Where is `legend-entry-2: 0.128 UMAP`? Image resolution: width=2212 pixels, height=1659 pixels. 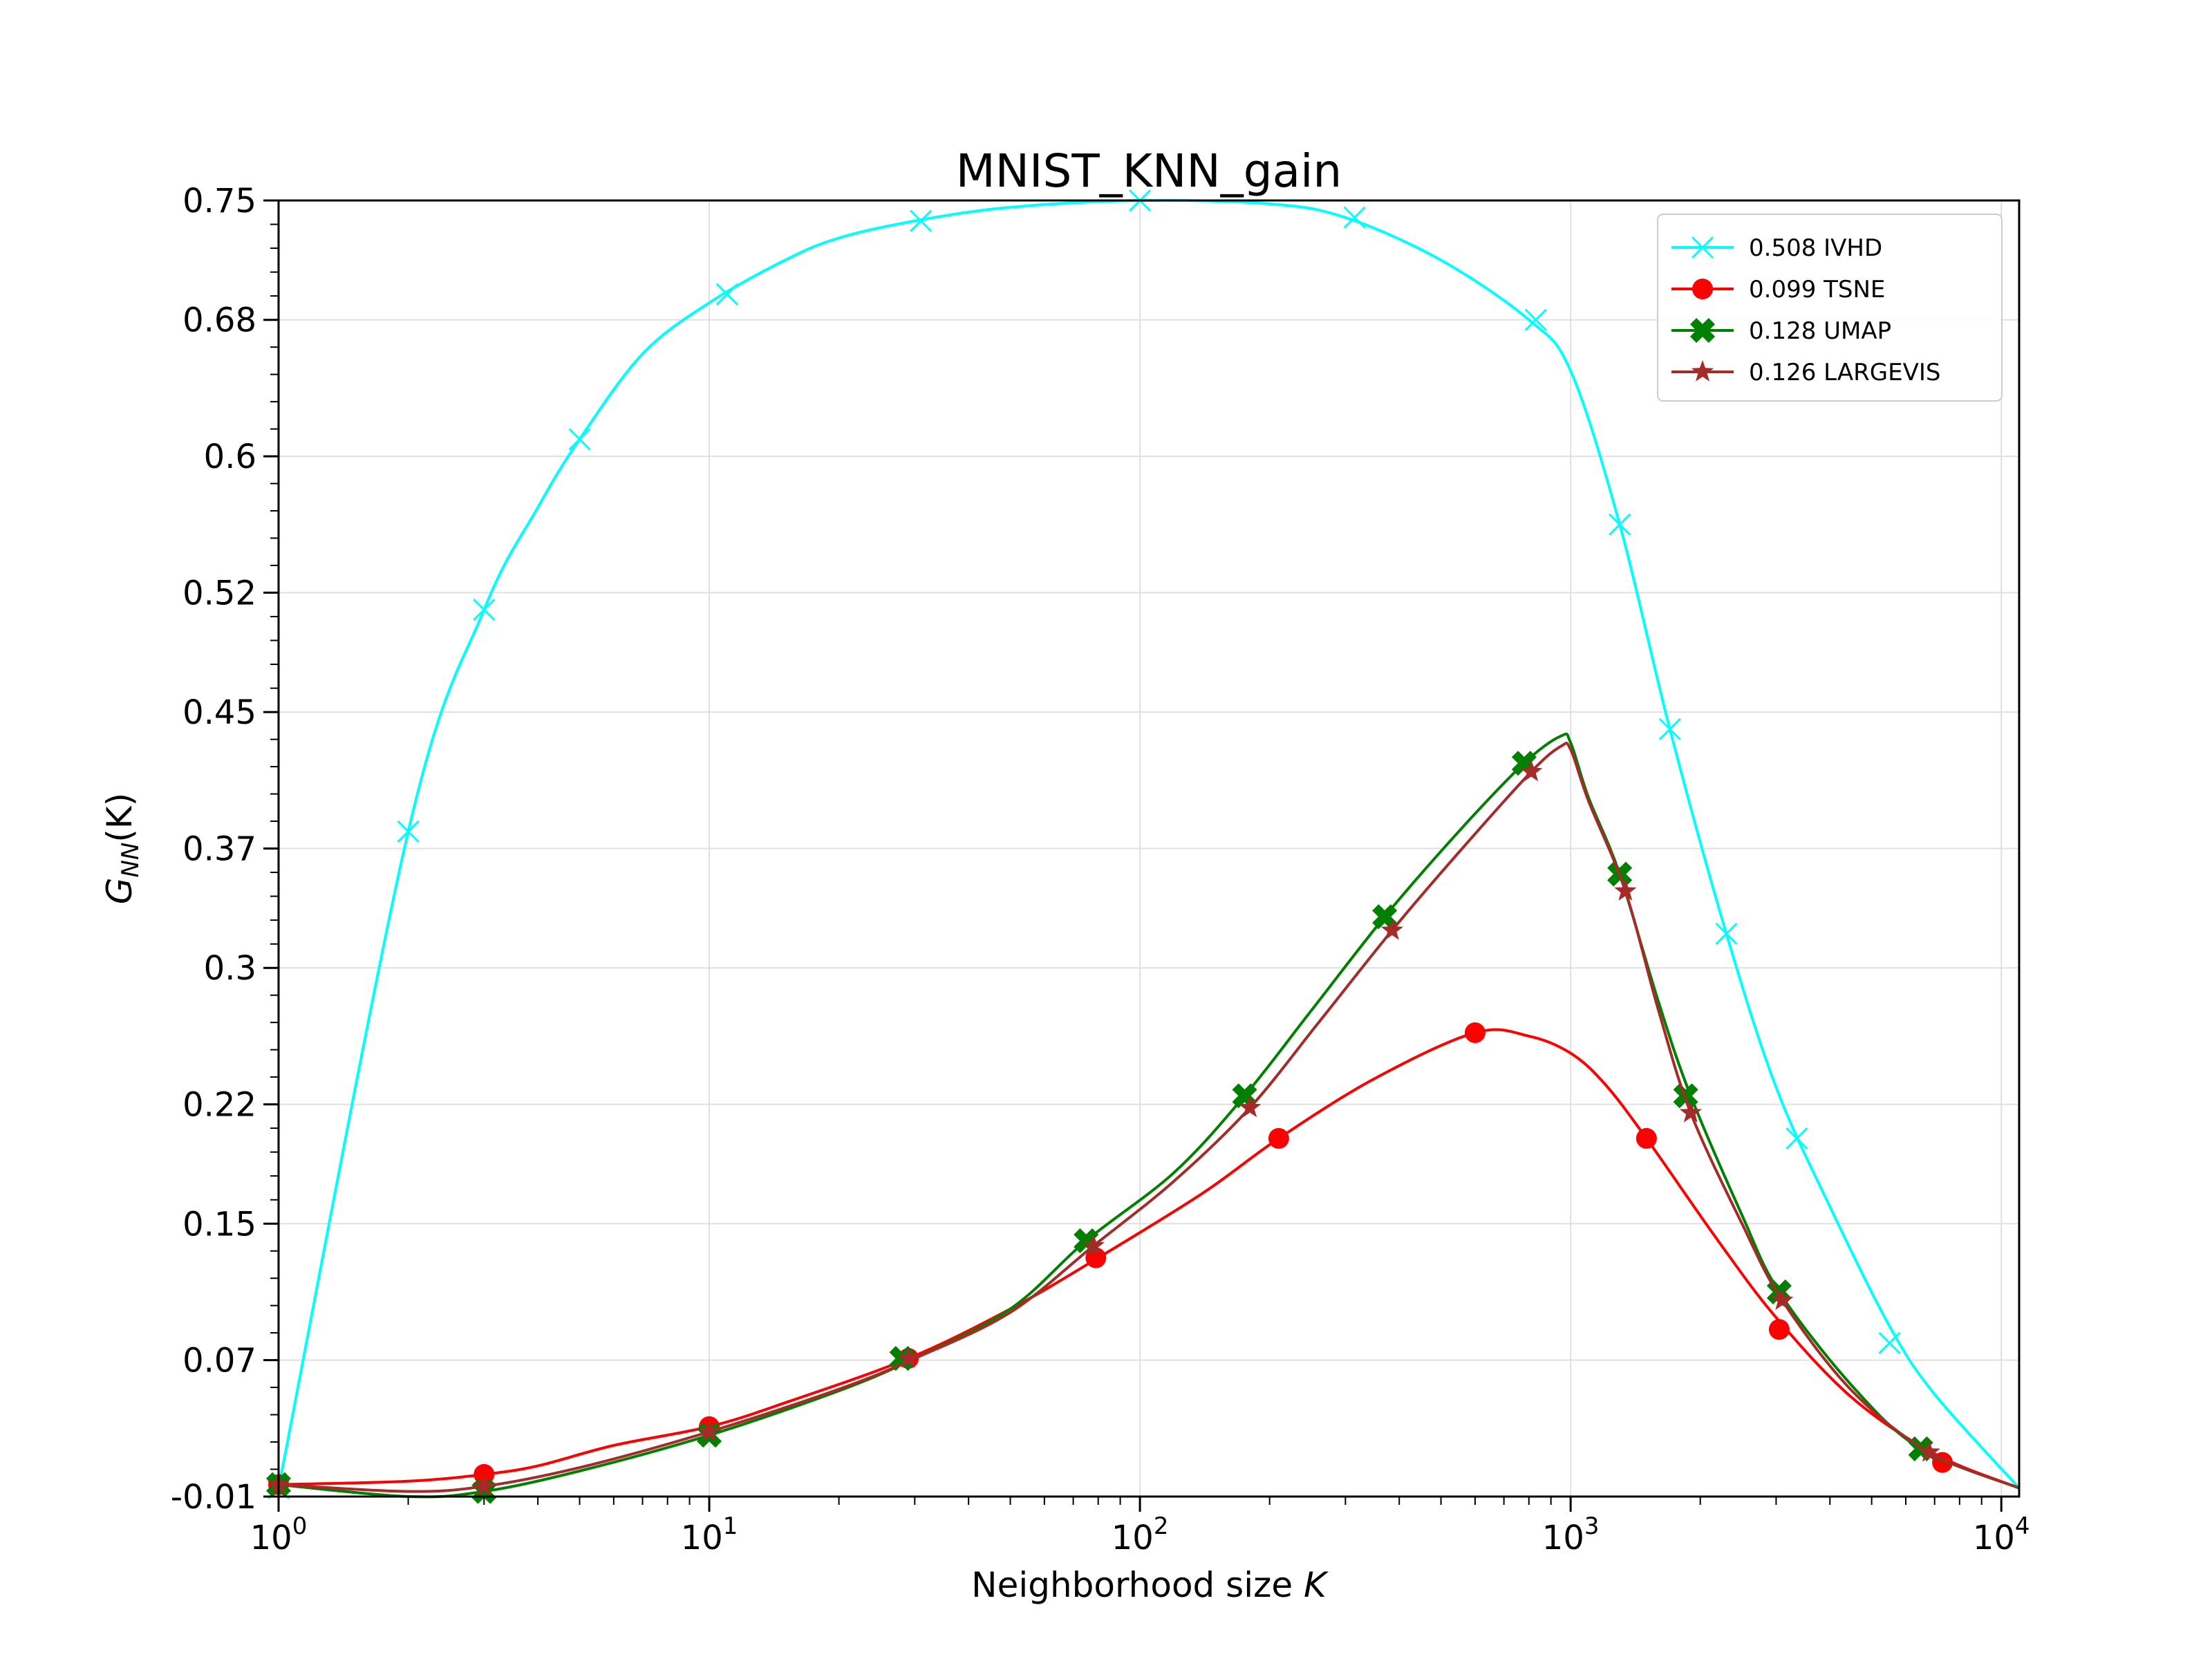 legend-entry-2: 0.128 UMAP is located at coordinates (1781, 331).